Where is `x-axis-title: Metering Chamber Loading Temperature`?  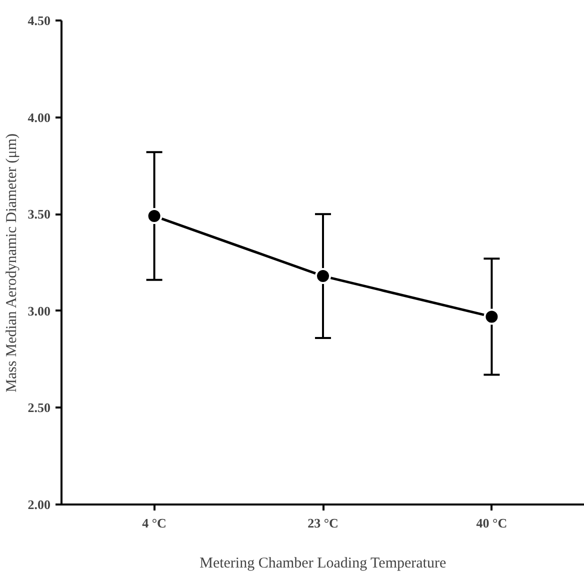
x-axis-title: Metering Chamber Loading Temperature is located at coordinates (323, 564).